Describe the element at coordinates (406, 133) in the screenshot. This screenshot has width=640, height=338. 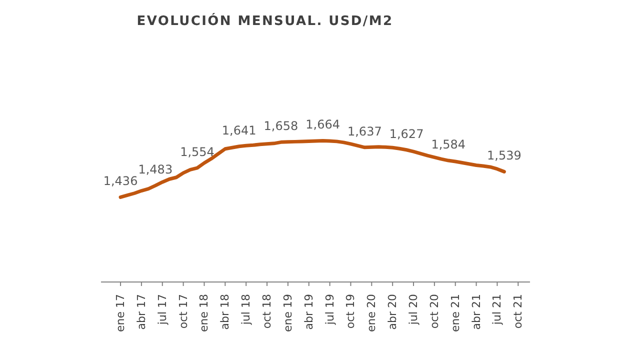
I see `data-label: 1,627` at that location.